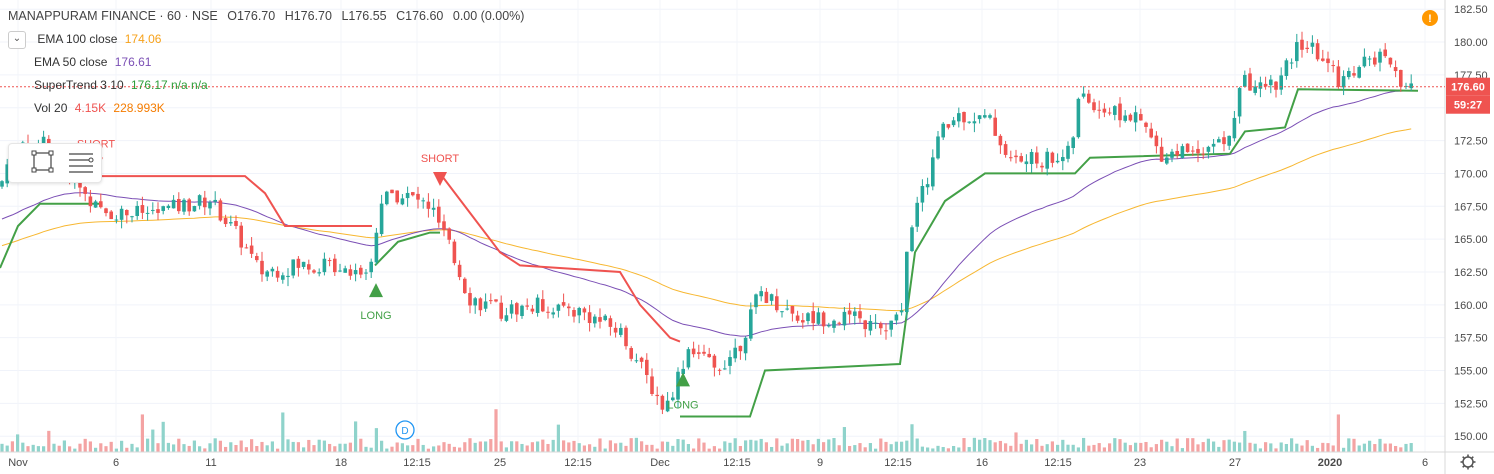 Image resolution: width=1494 pixels, height=474 pixels. Describe the element at coordinates (42, 161) in the screenshot. I see `rectangle-select-icon` at that location.